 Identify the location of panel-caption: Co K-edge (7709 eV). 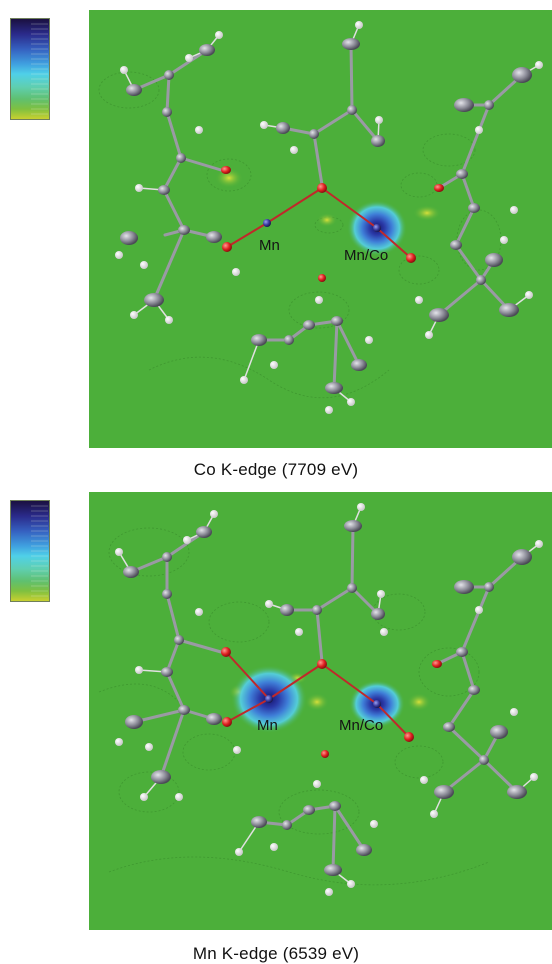
(276, 469).